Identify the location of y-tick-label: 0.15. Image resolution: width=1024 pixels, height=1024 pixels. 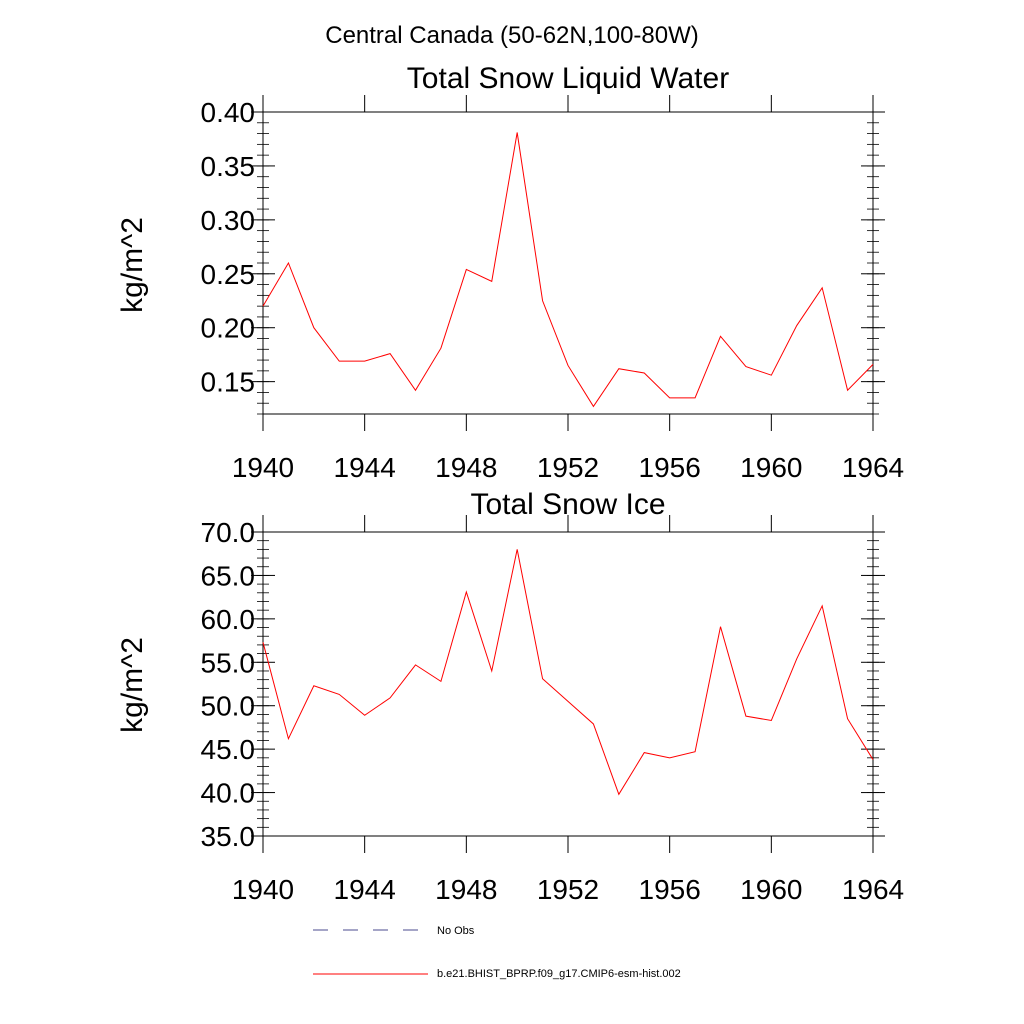
(228, 382).